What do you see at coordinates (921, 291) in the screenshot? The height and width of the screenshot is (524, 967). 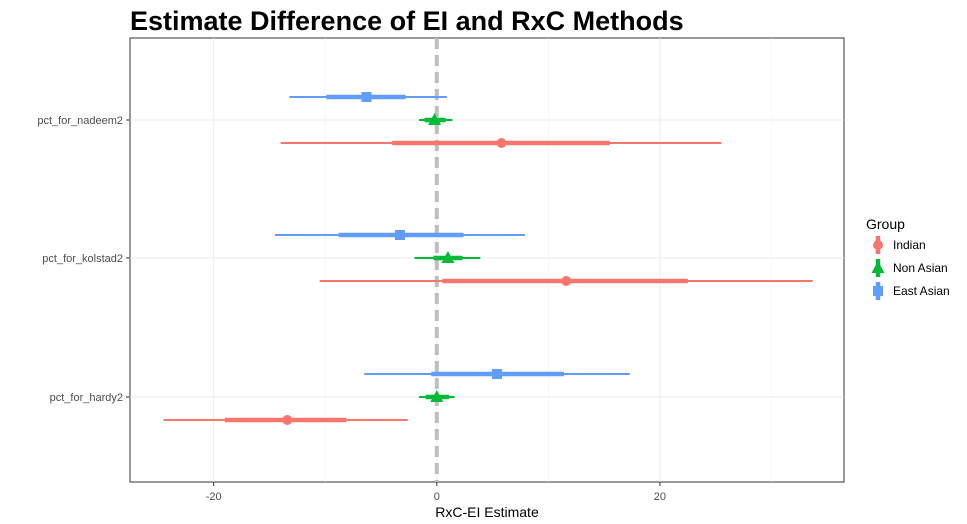 I see `legend-label-east-asian: East Asian` at bounding box center [921, 291].